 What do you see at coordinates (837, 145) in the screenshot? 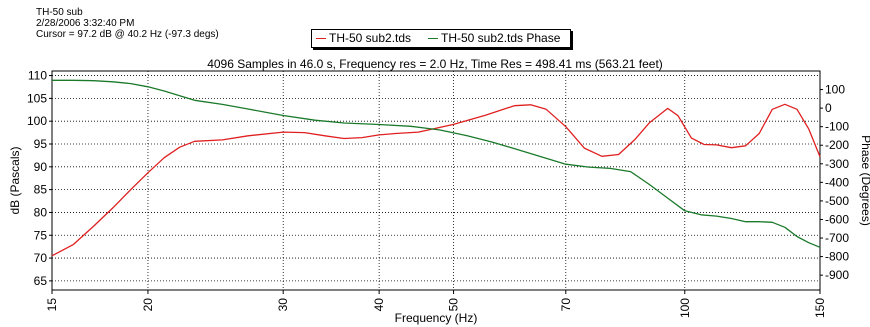
I see `y-right-tick-label: -200` at bounding box center [837, 145].